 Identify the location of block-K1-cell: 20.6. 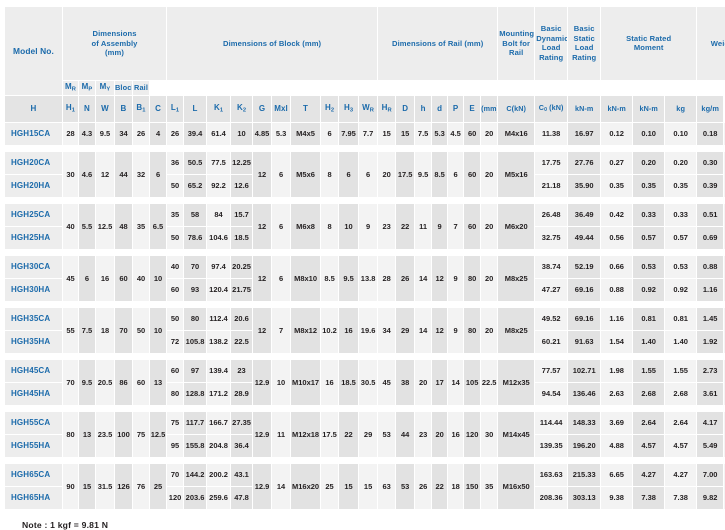
(242, 319).